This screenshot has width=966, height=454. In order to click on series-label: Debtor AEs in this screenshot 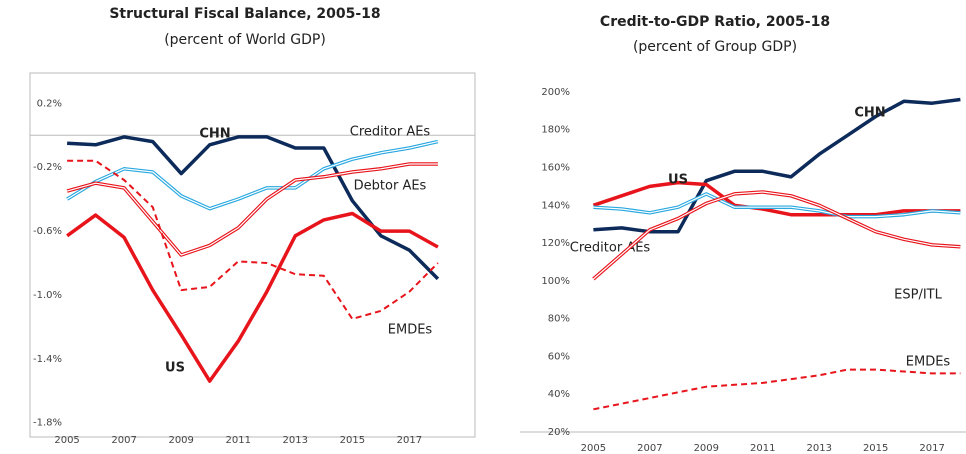, I will do `click(390, 186)`.